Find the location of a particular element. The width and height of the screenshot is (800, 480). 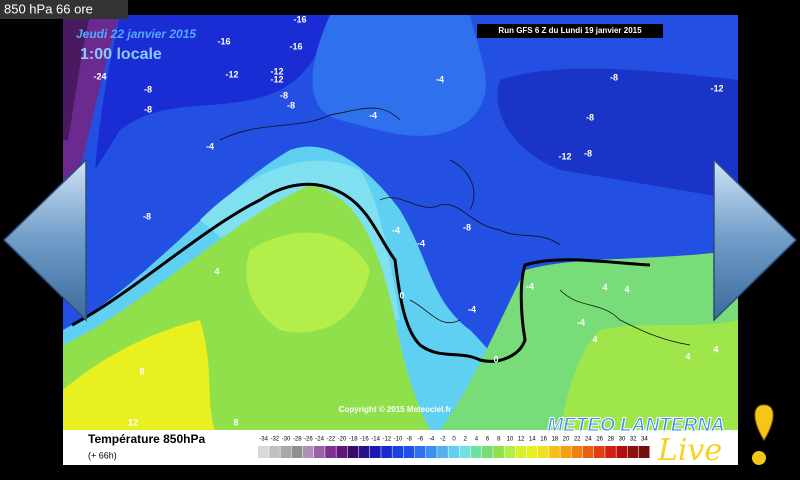

logo-pin is located at coordinates (764, 422).